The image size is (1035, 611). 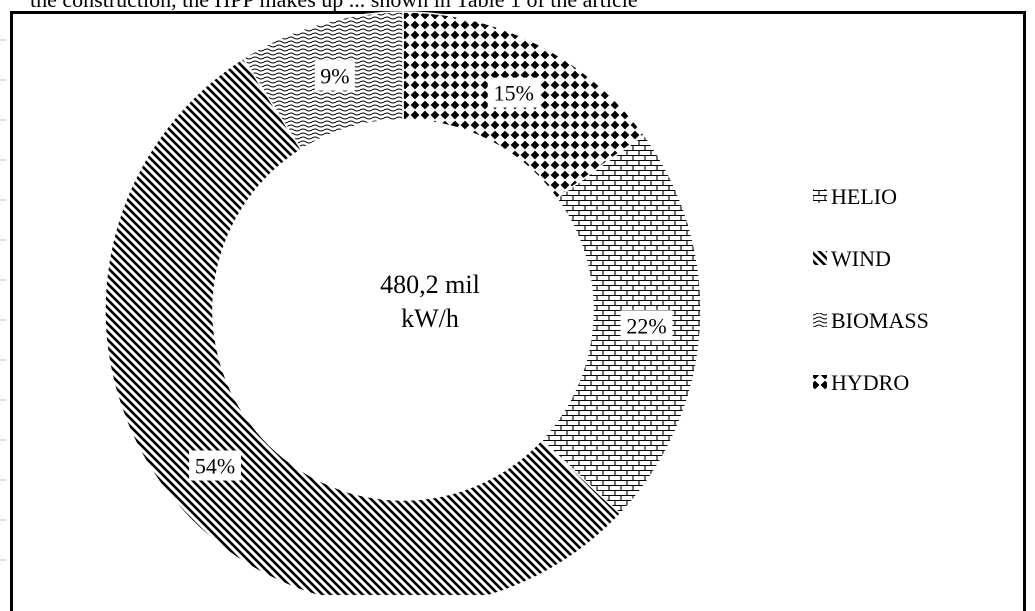 What do you see at coordinates (870, 382) in the screenshot?
I see `legend-label-hydro: HYDRO` at bounding box center [870, 382].